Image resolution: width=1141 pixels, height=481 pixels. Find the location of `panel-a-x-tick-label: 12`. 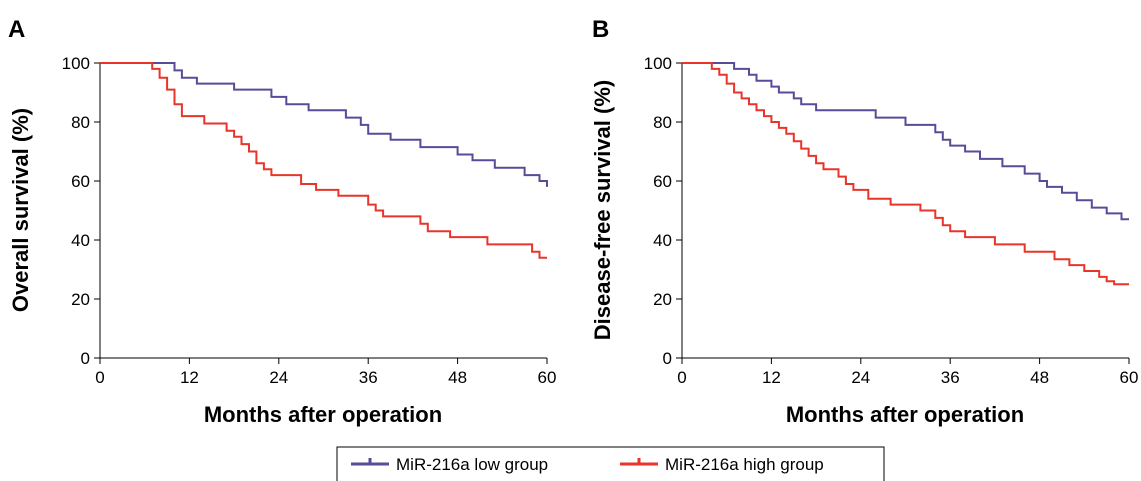

panel-a-x-tick-label: 12 is located at coordinates (189, 377).